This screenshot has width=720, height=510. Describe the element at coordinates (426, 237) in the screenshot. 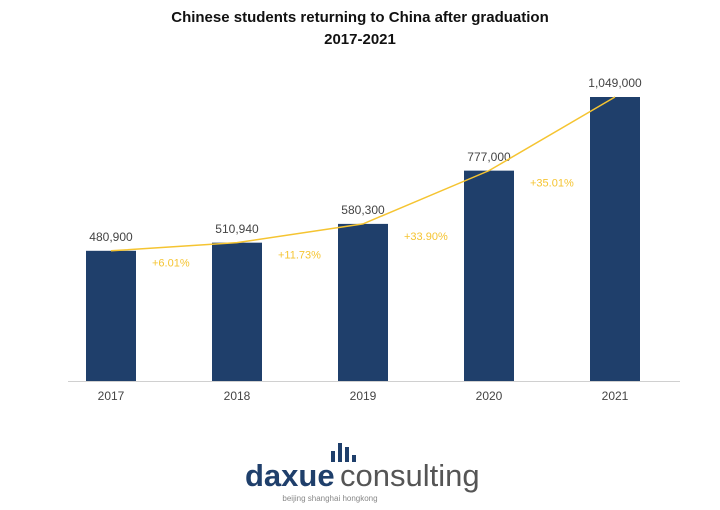

I see `growth-label: +33.90%` at that location.